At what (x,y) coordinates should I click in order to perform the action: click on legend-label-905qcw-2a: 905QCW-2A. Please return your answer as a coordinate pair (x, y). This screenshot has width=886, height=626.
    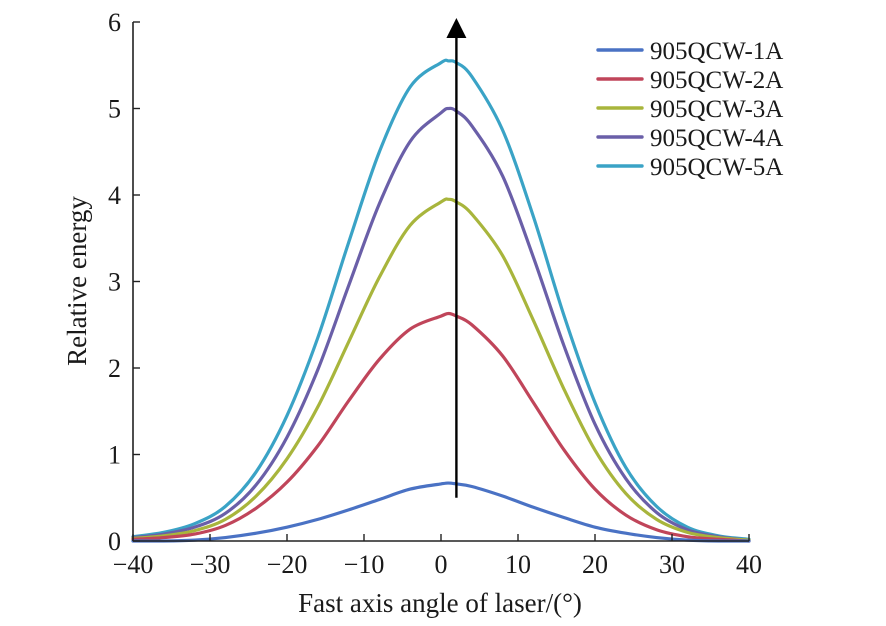
    Looking at the image, I should click on (716, 80).